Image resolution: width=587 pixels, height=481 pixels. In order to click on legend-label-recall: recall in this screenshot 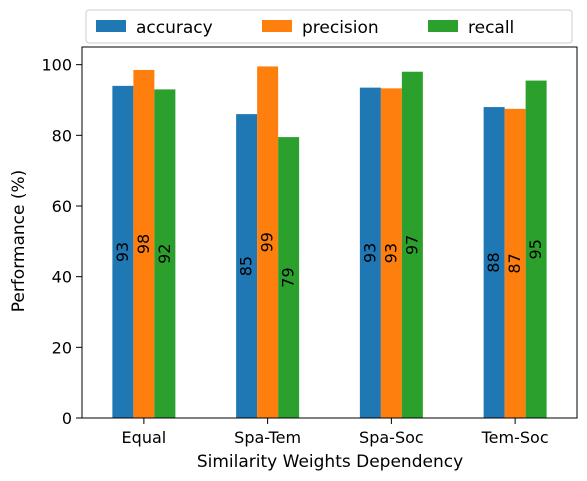, I will do `click(491, 28)`.